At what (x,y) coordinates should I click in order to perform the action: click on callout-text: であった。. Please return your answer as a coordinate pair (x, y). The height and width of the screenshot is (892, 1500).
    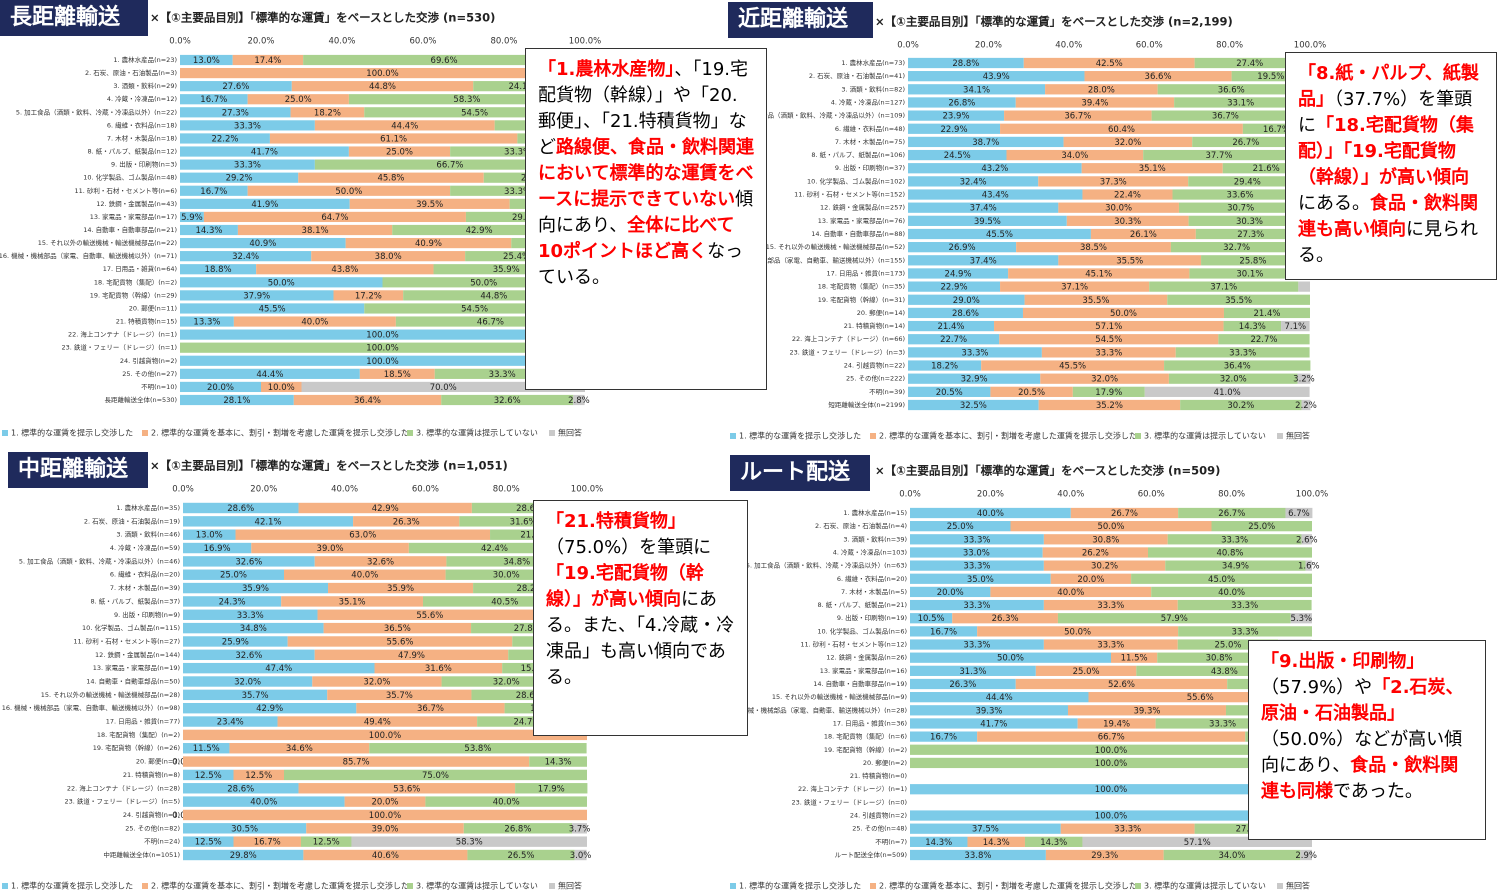
    Looking at the image, I should click on (1378, 791).